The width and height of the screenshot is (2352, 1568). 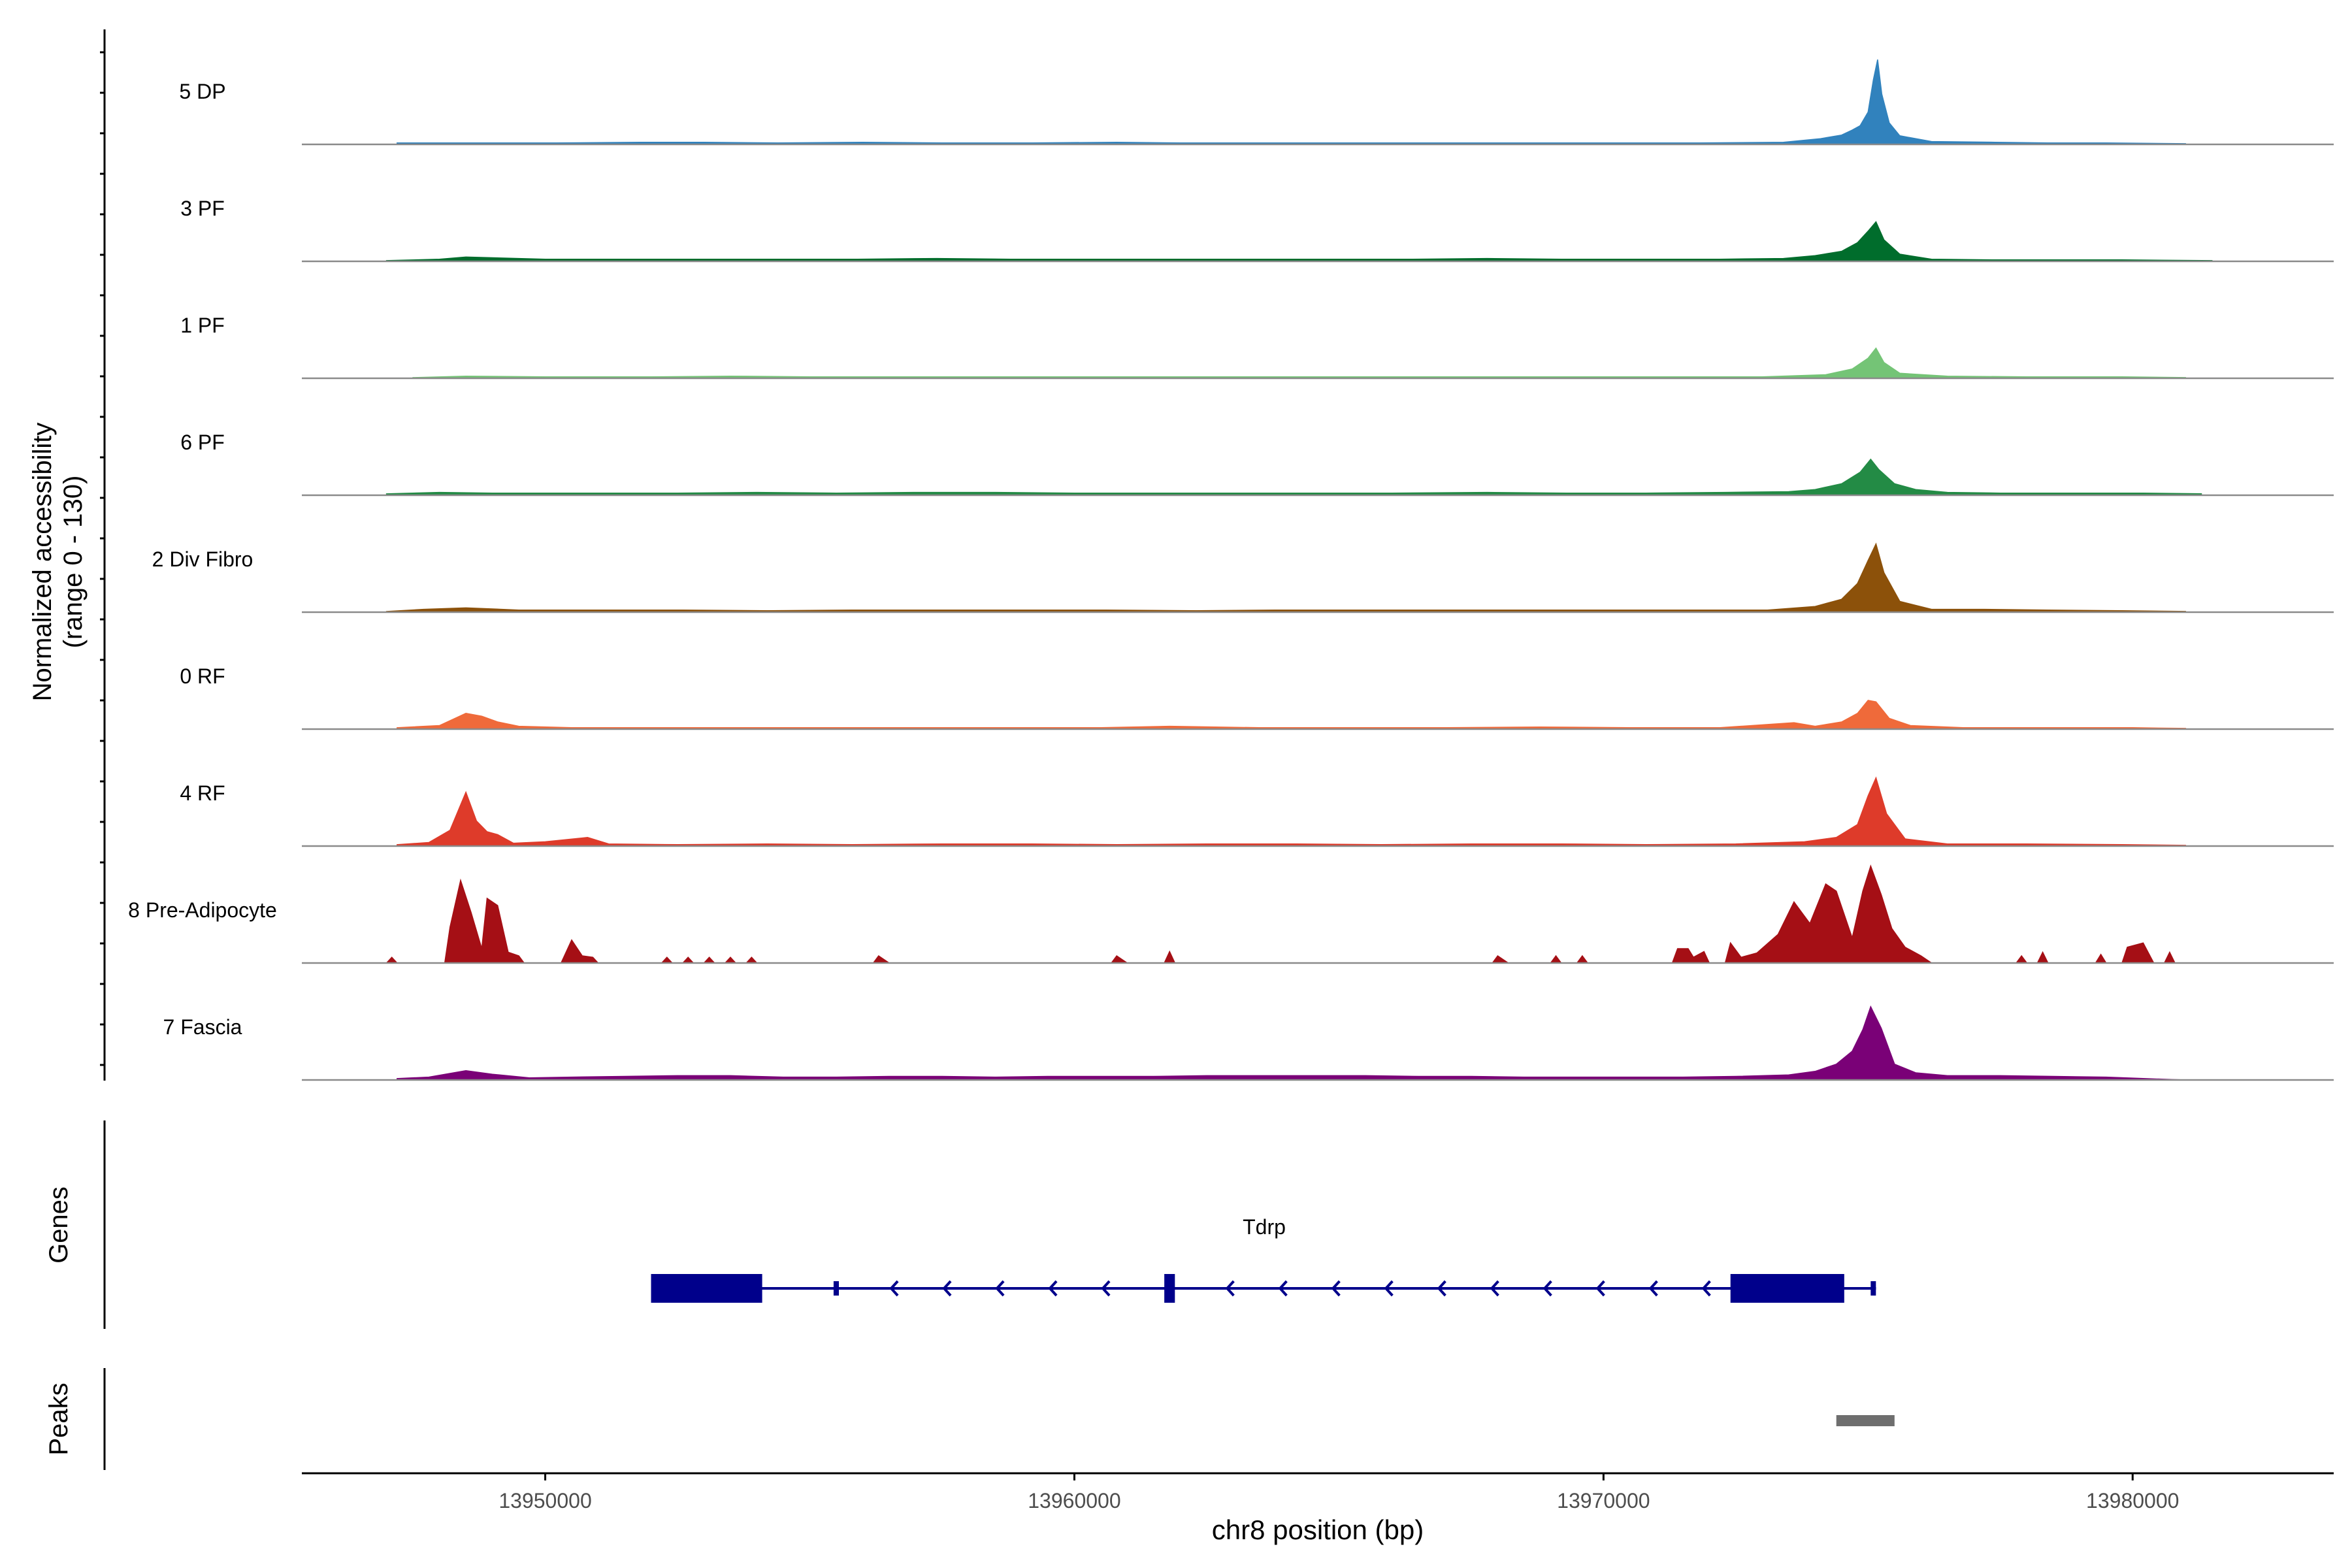 I want to click on track-area-3-pf, so click(x=1299, y=241).